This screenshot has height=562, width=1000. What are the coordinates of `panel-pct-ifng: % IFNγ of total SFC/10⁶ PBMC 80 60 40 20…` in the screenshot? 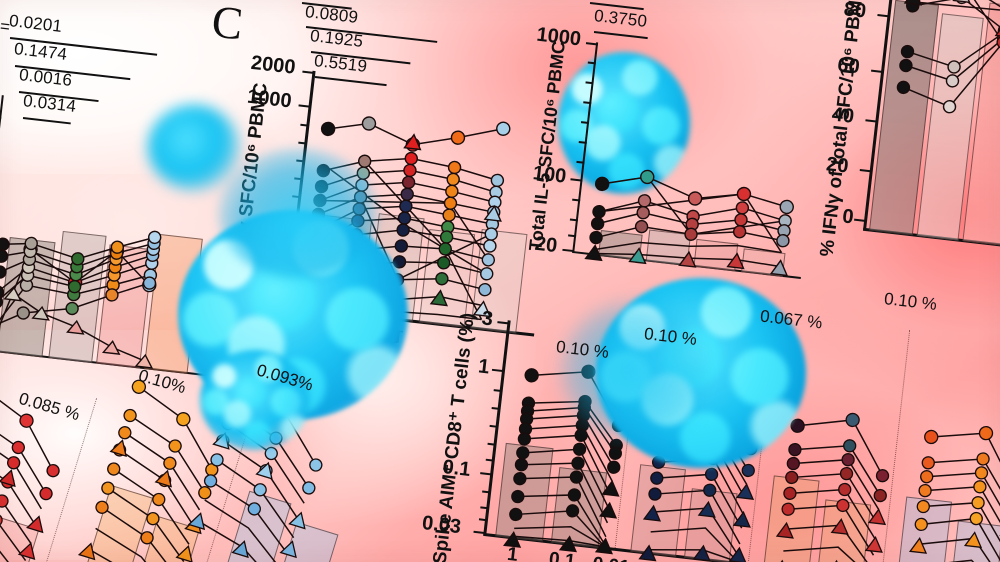 It's located at (879, 150).